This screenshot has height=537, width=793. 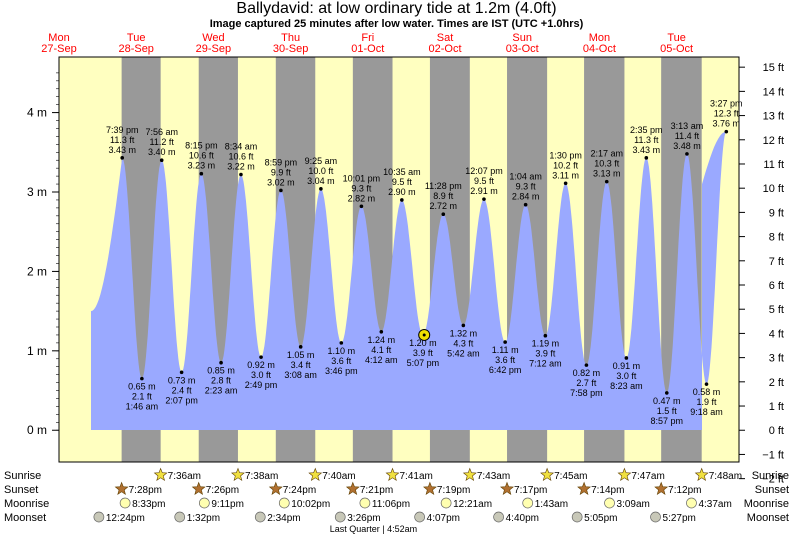 I want to click on y-right-tick-label: 3 ft, so click(x=776, y=359).